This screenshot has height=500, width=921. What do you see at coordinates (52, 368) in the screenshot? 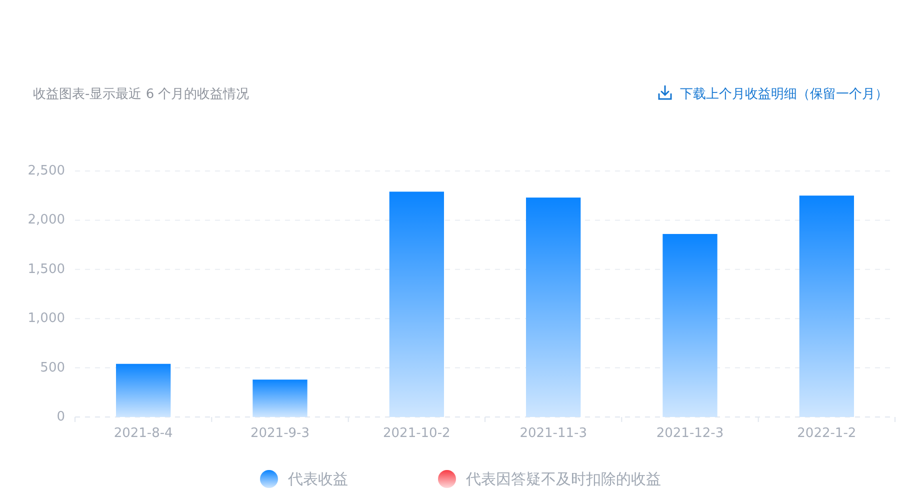
I see `y-tick-label: 500` at bounding box center [52, 368].